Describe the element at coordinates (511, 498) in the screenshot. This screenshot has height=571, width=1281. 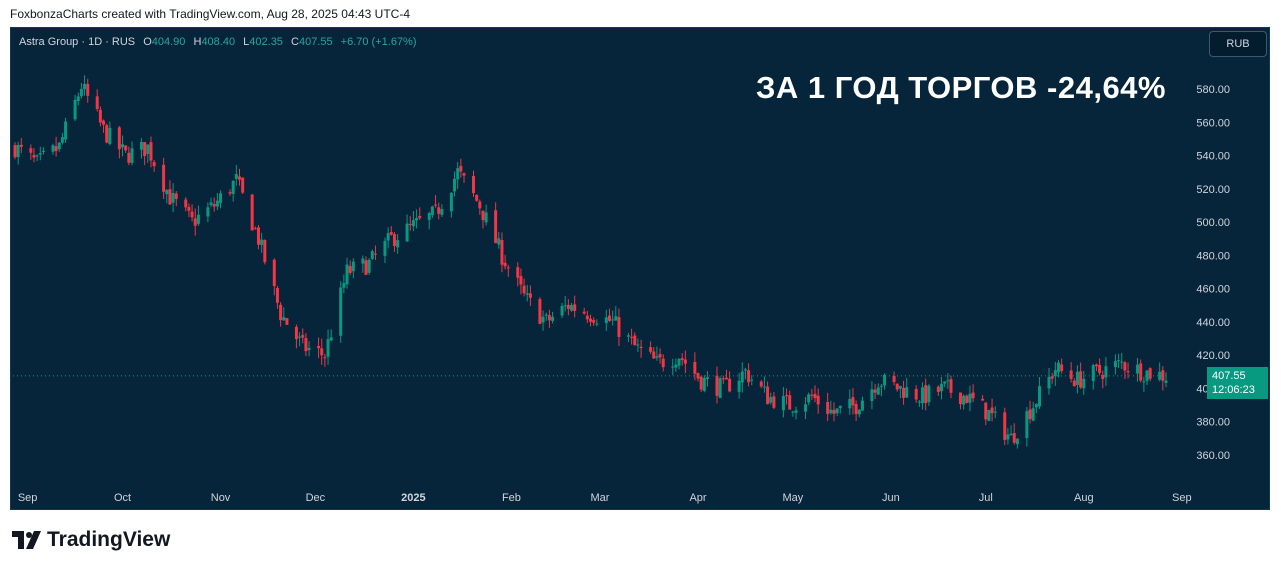
I see `x-tick-label: Feb` at that location.